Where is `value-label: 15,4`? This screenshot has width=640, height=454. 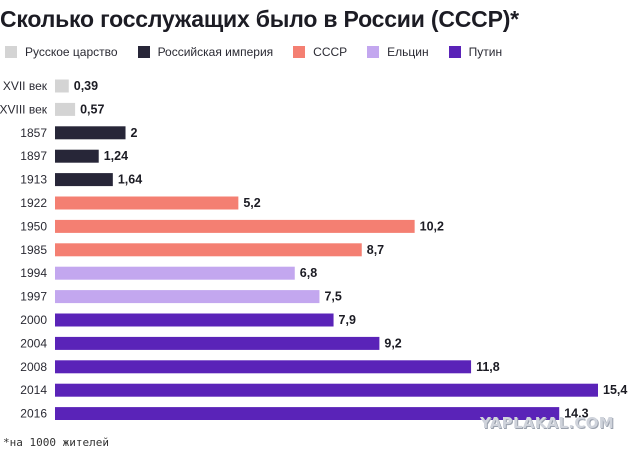
value-label: 15,4 is located at coordinates (615, 390).